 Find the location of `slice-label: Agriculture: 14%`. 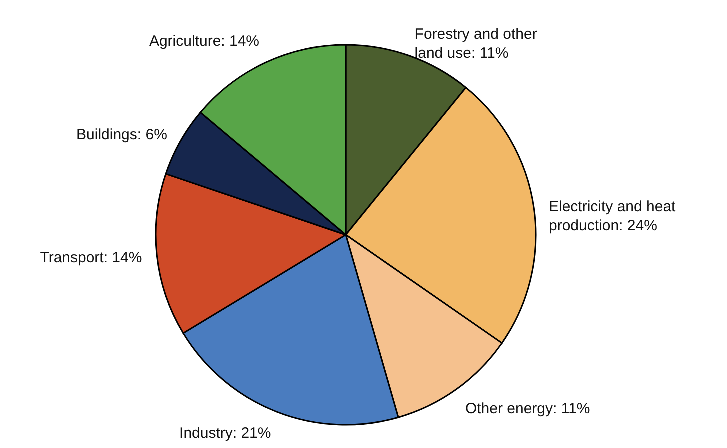

slice-label: Agriculture: 14% is located at coordinates (204, 41).